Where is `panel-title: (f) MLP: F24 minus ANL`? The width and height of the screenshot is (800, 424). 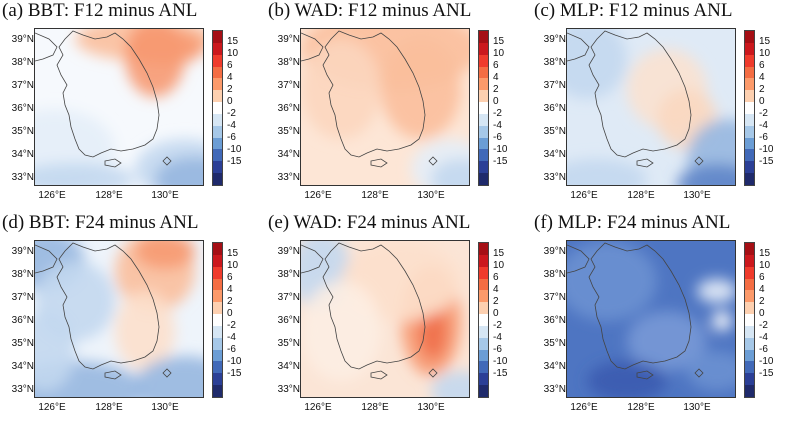 panel-title: (f) MLP: F24 minus ANL is located at coordinates (632, 222).